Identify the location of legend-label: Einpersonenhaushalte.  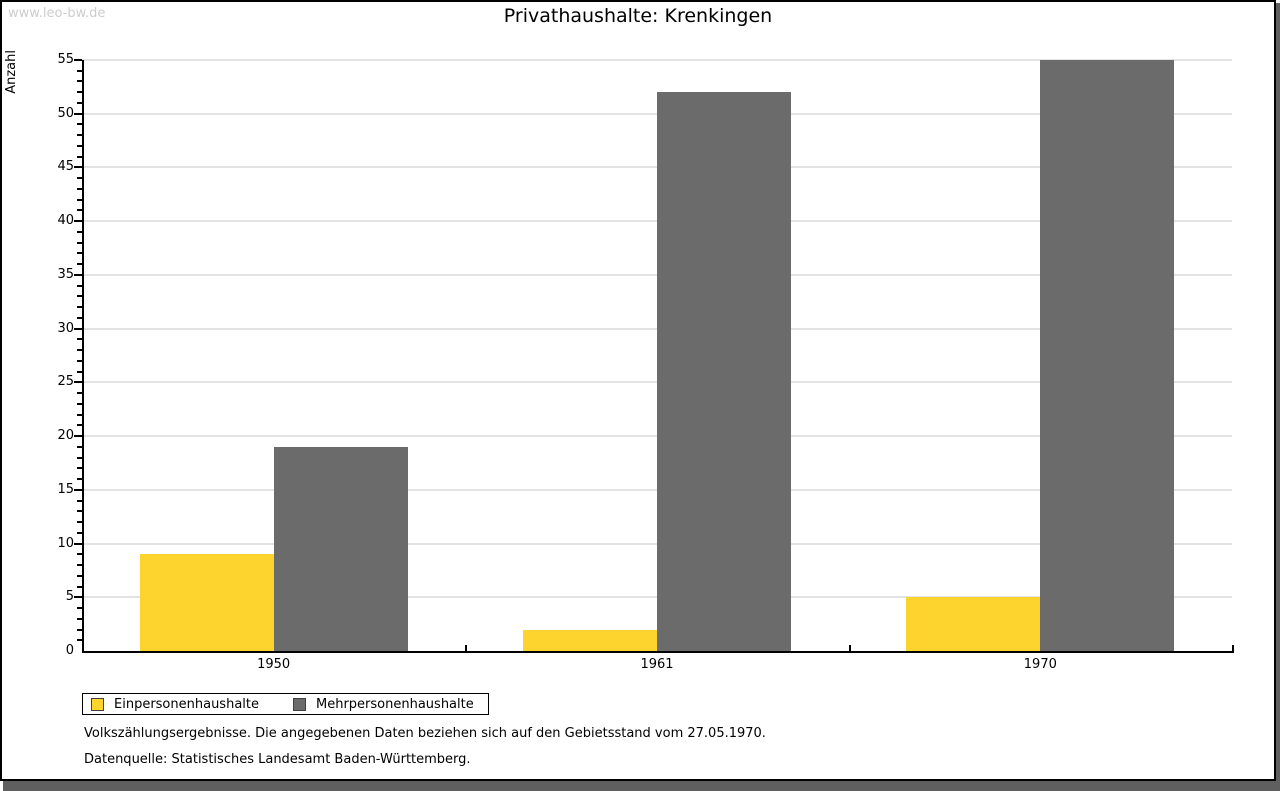
(186, 704).